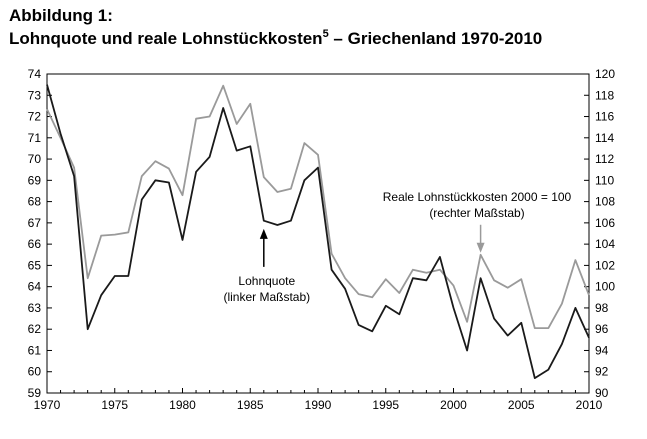 Image resolution: width=647 pixels, height=439 pixels. What do you see at coordinates (263, 233) in the screenshot?
I see `annotation-arrow-lohnquote-head` at bounding box center [263, 233].